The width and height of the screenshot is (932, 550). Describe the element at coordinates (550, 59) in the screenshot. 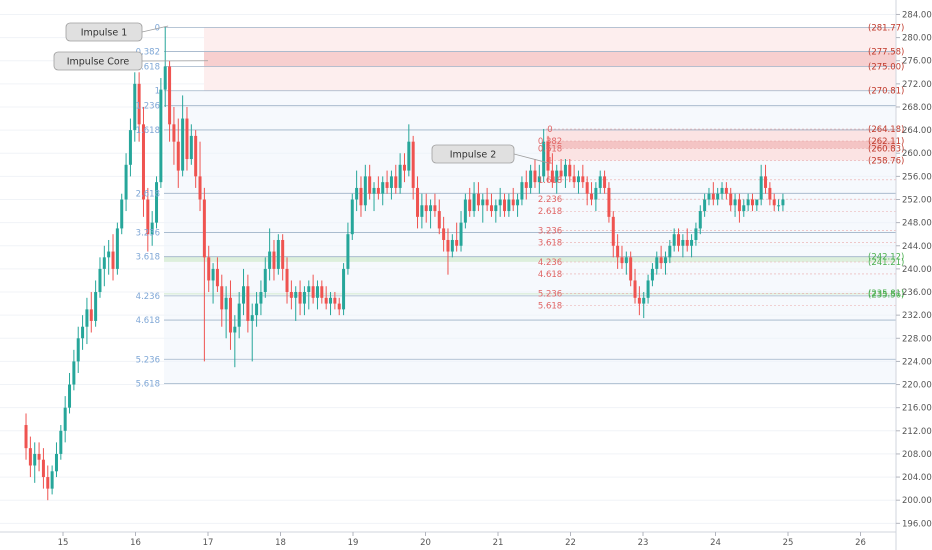

I see `impulse-core-zone` at that location.